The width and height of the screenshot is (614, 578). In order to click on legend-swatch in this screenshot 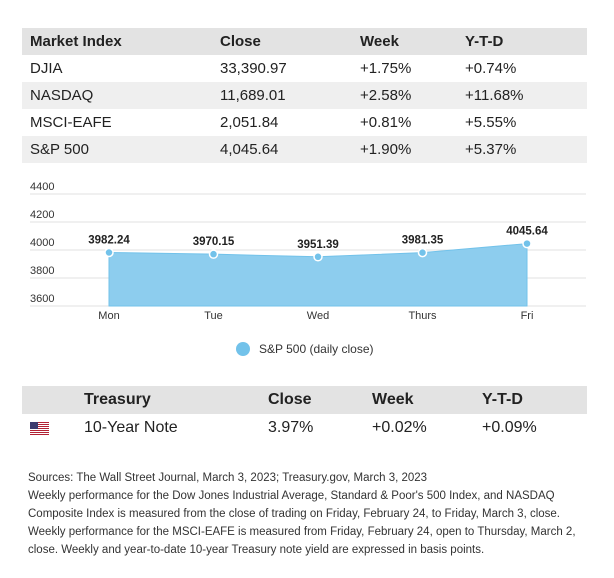, I will do `click(243, 349)`.